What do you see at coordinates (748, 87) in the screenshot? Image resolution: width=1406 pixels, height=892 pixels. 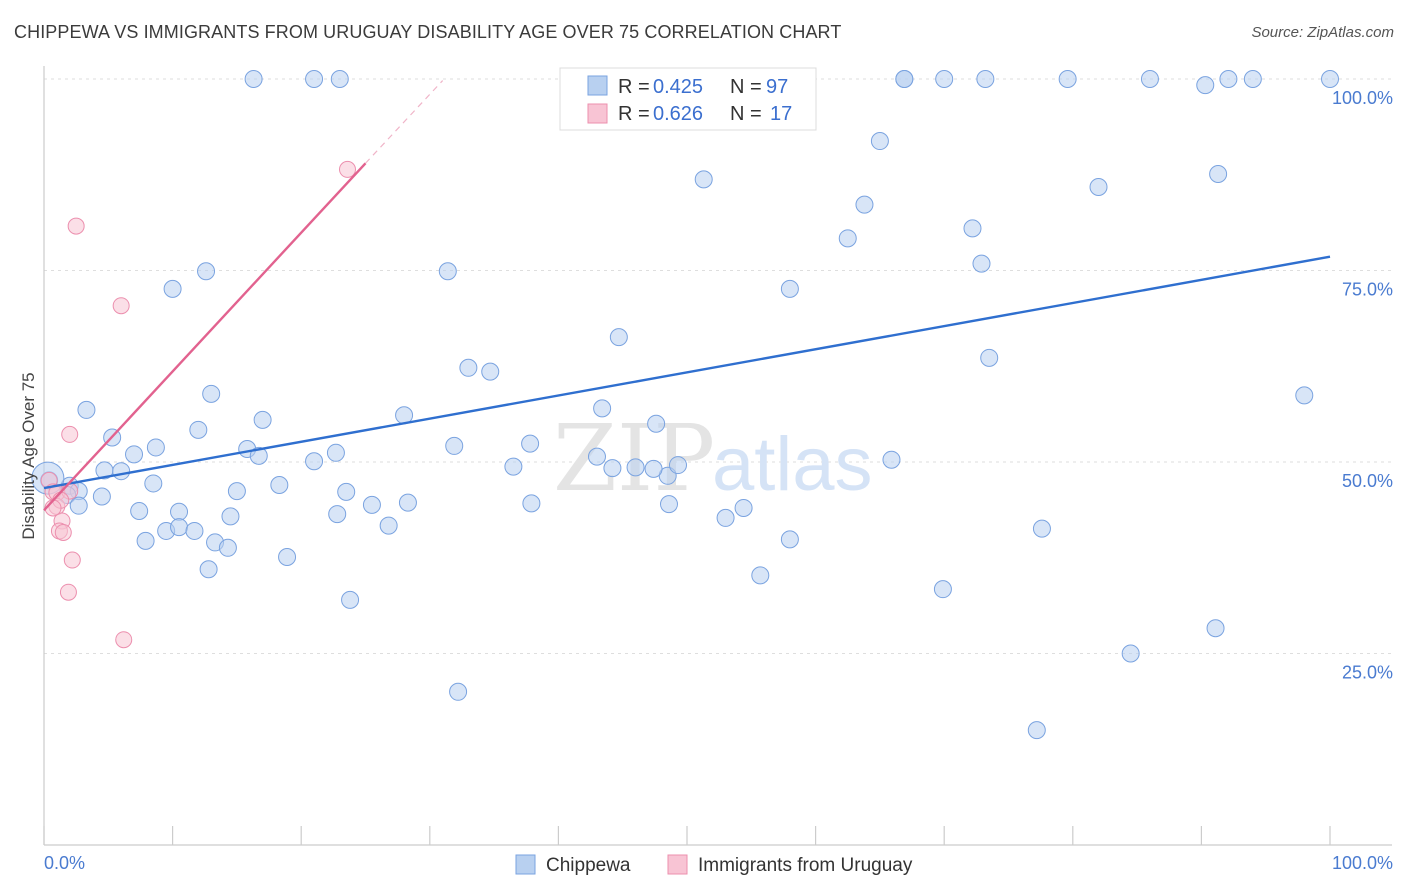 I see `legend-n-label-chippewa: N =` at bounding box center [748, 87].